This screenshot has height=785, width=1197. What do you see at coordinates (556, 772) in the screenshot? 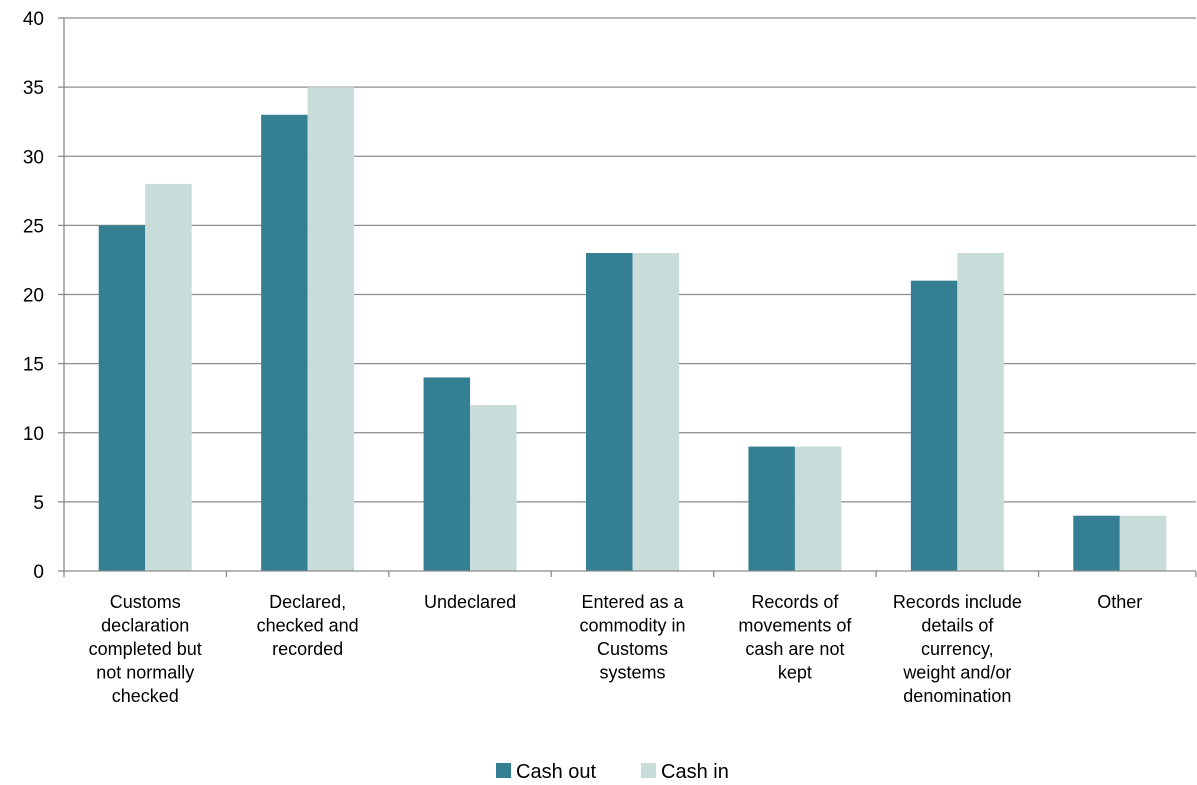
I see `legend-label: Cash out` at bounding box center [556, 772].